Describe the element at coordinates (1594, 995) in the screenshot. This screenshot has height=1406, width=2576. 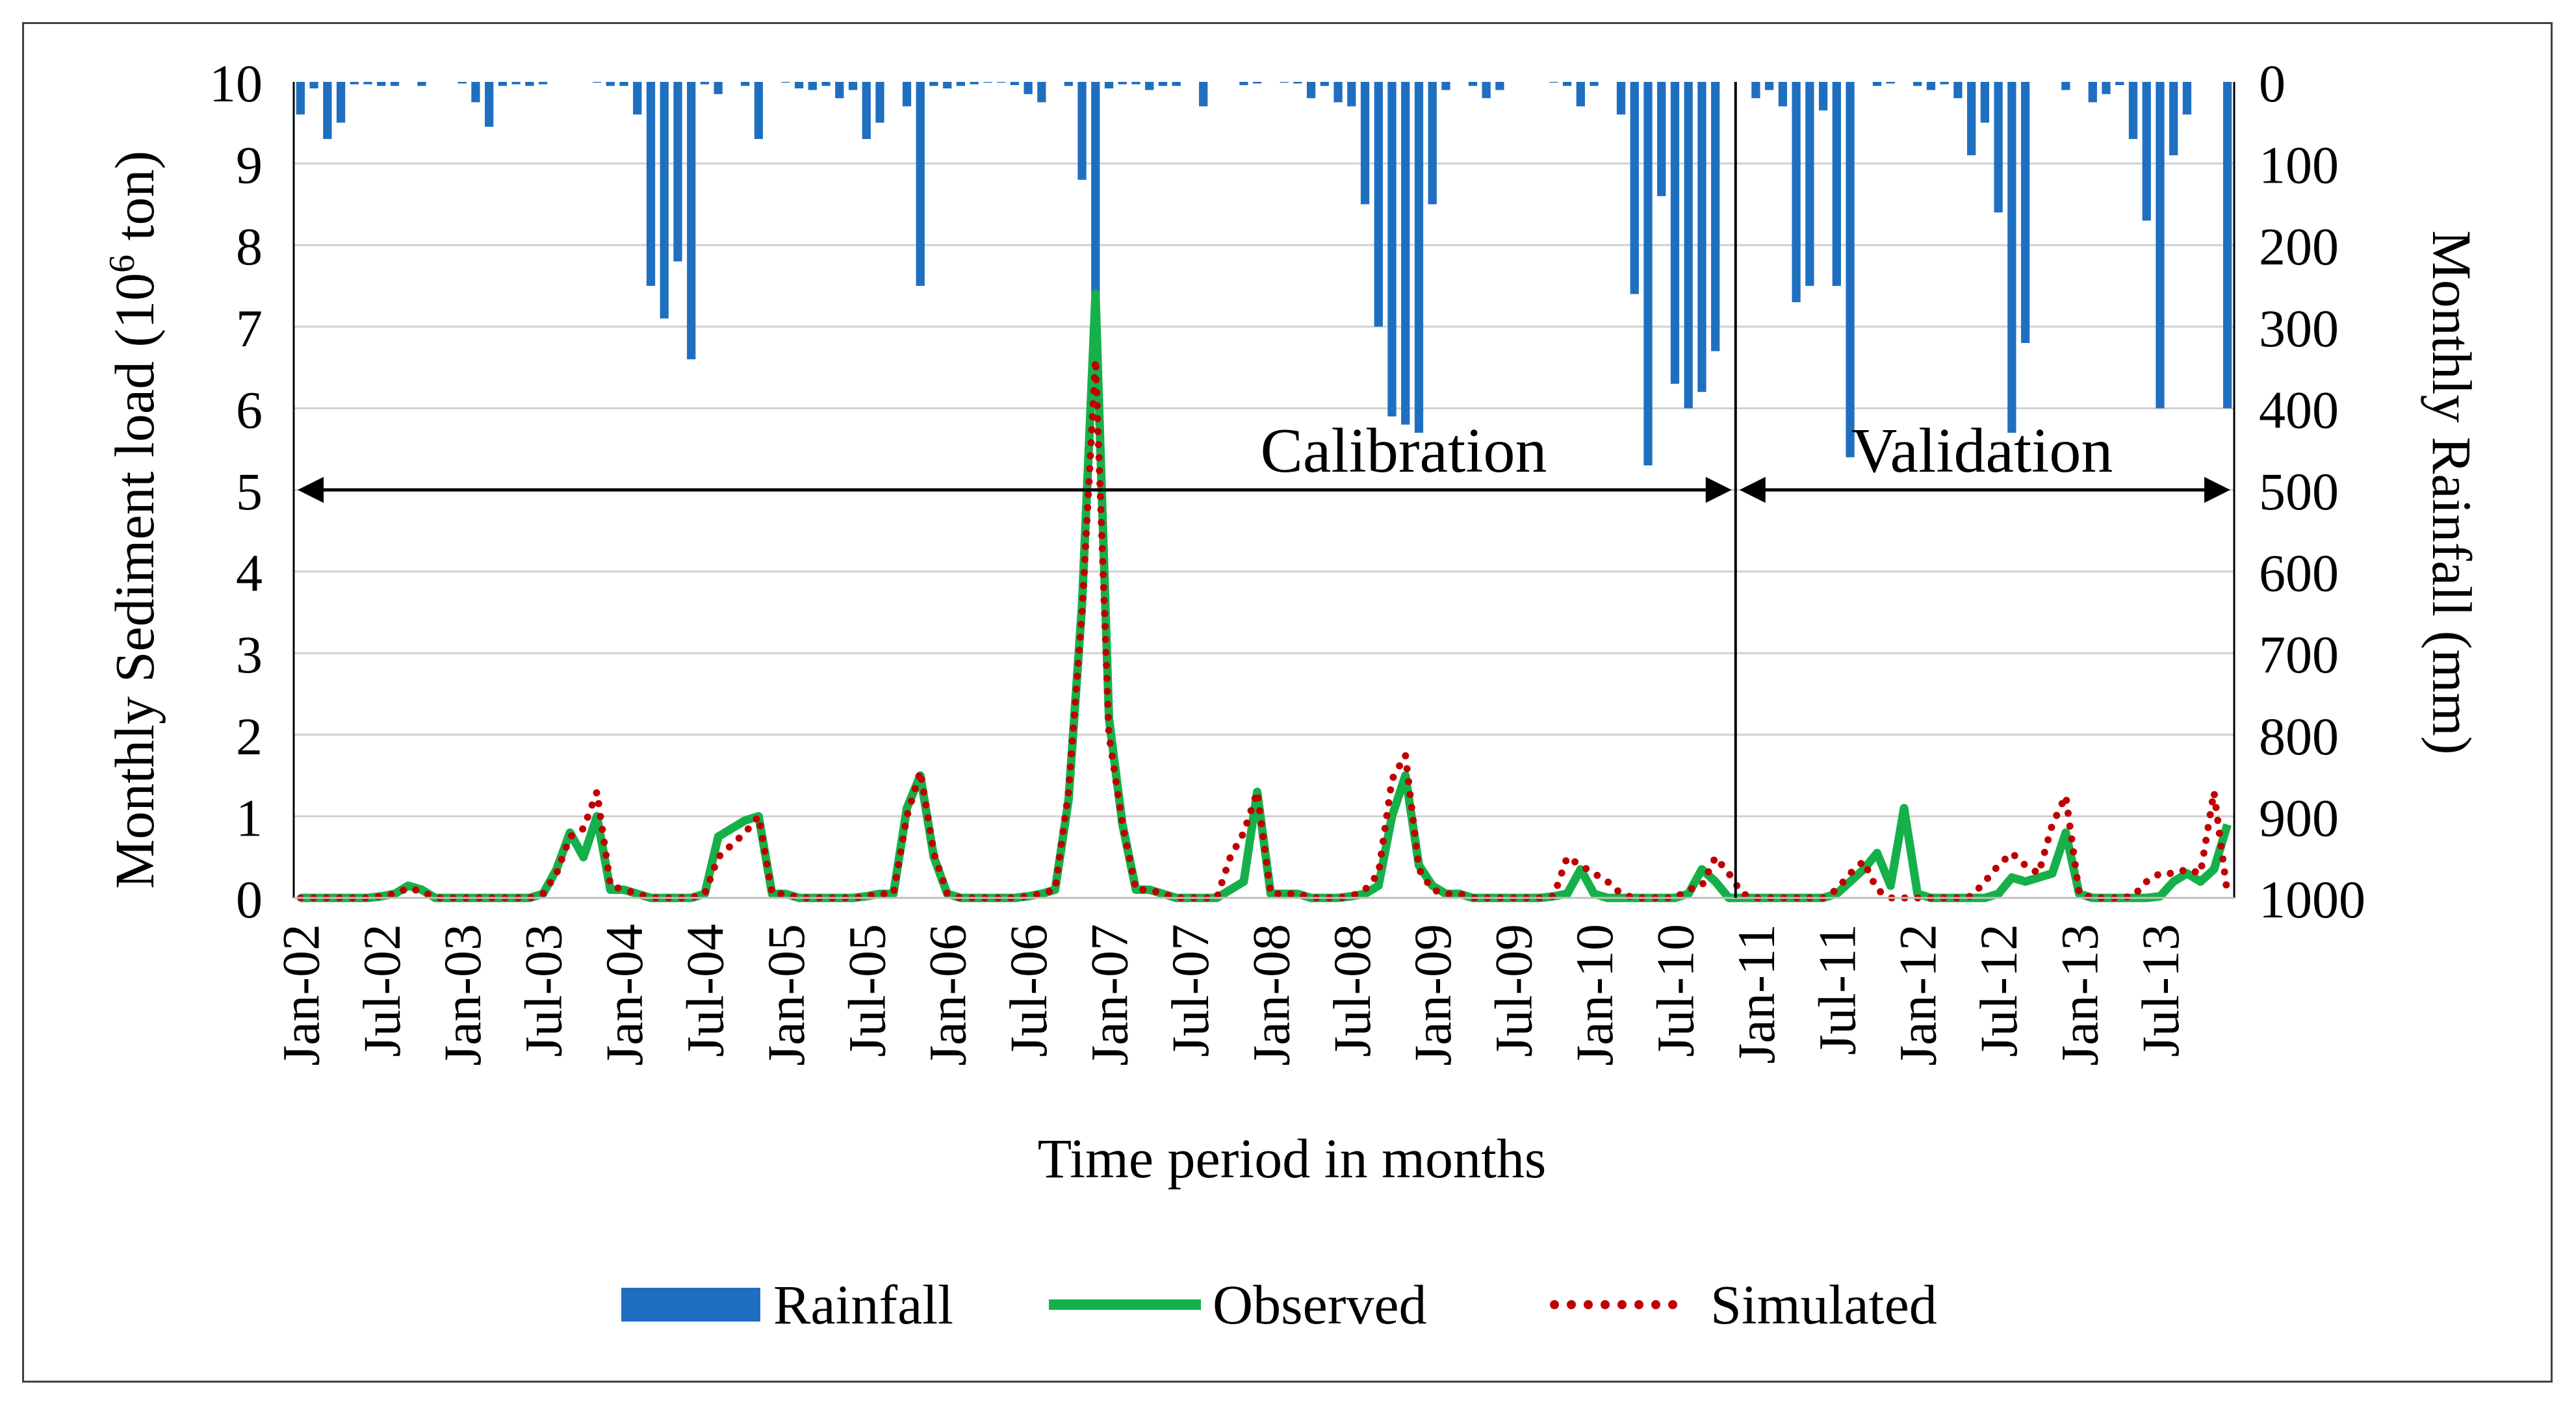
I see `x-tick-label: Jan-10` at that location.